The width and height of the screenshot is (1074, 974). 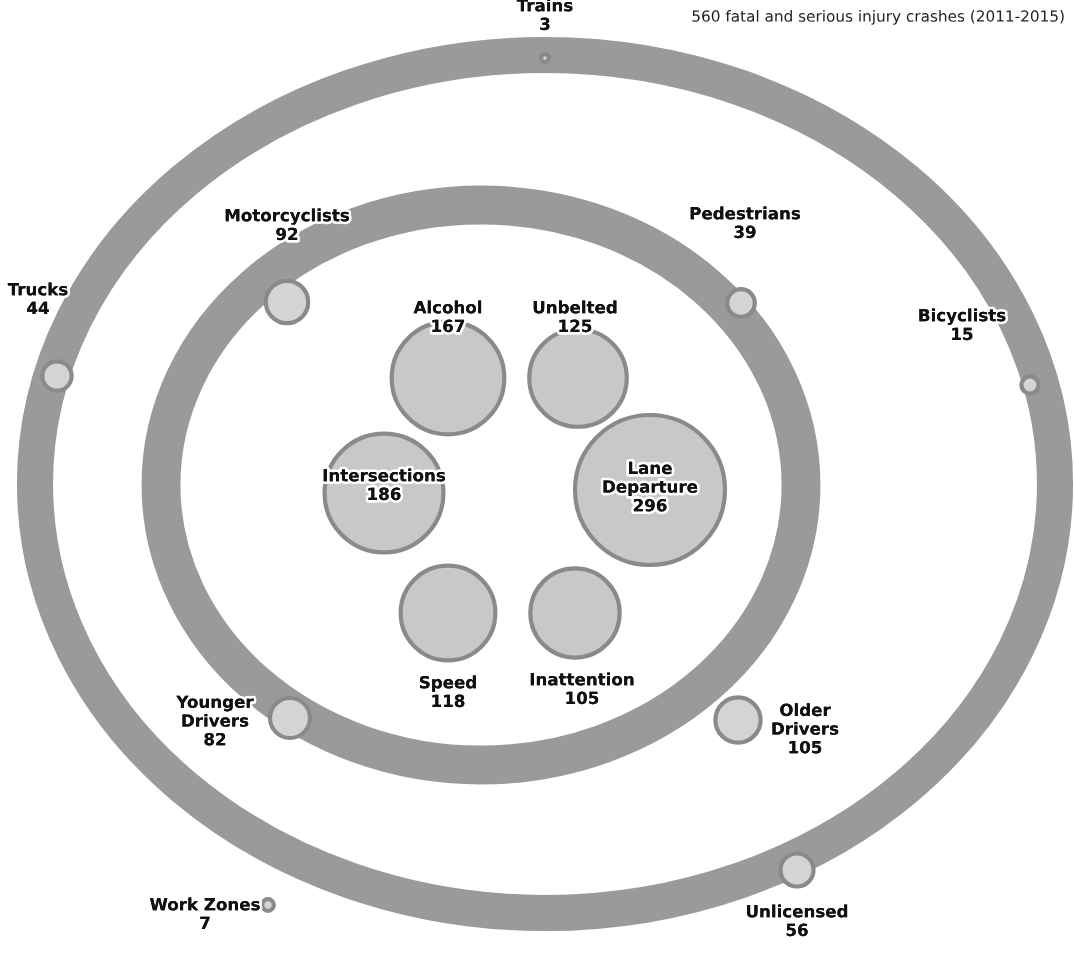 I want to click on category-label: Older Drivers, so click(x=805, y=719).